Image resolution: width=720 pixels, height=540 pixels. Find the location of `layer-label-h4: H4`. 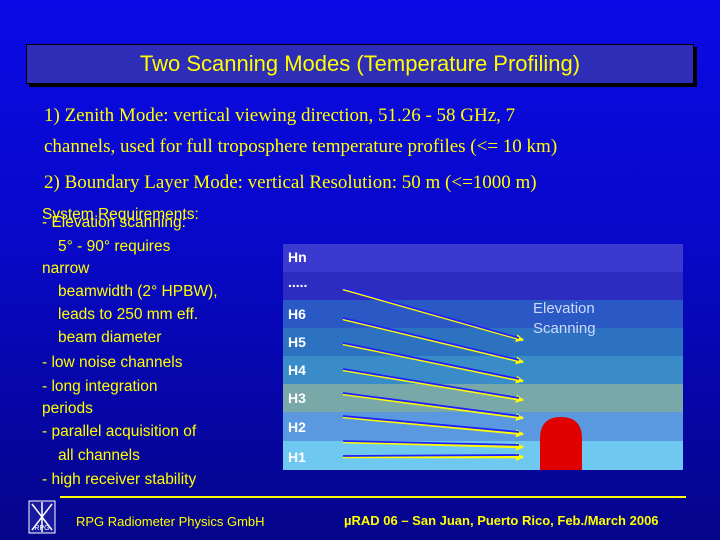

layer-label-h4: H4 is located at coordinates (297, 370).